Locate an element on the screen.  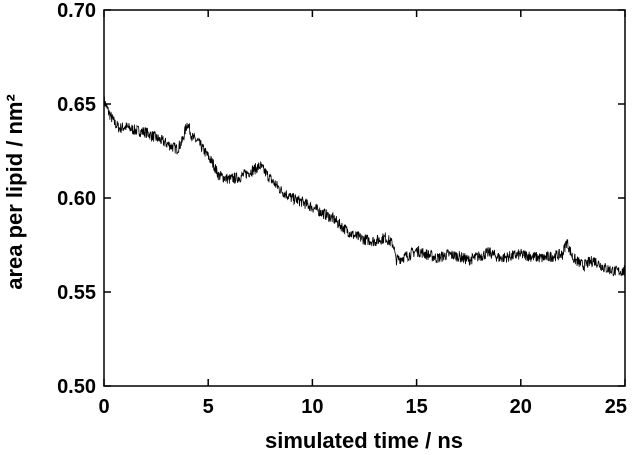
y-axis-title: area per lipid / nm² is located at coordinates (14, 192).